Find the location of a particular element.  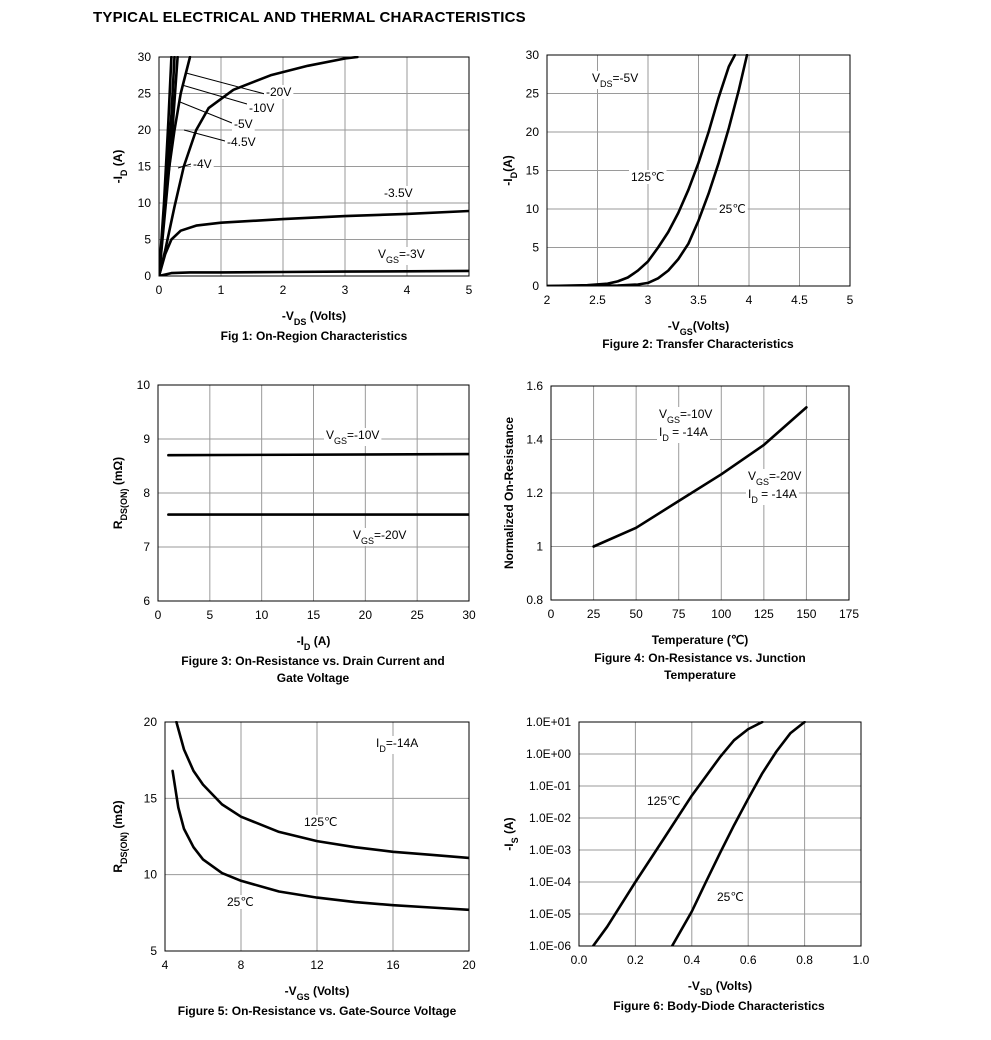

y-tick-label: 1.6 is located at coordinates (534, 386).